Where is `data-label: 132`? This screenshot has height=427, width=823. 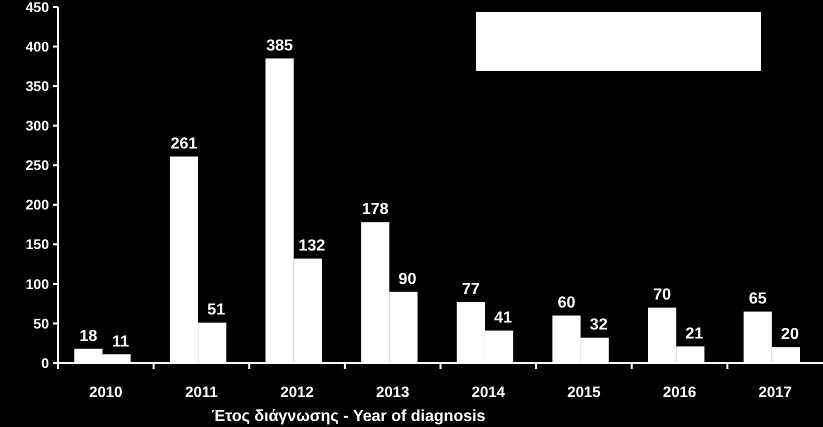 data-label: 132 is located at coordinates (312, 246).